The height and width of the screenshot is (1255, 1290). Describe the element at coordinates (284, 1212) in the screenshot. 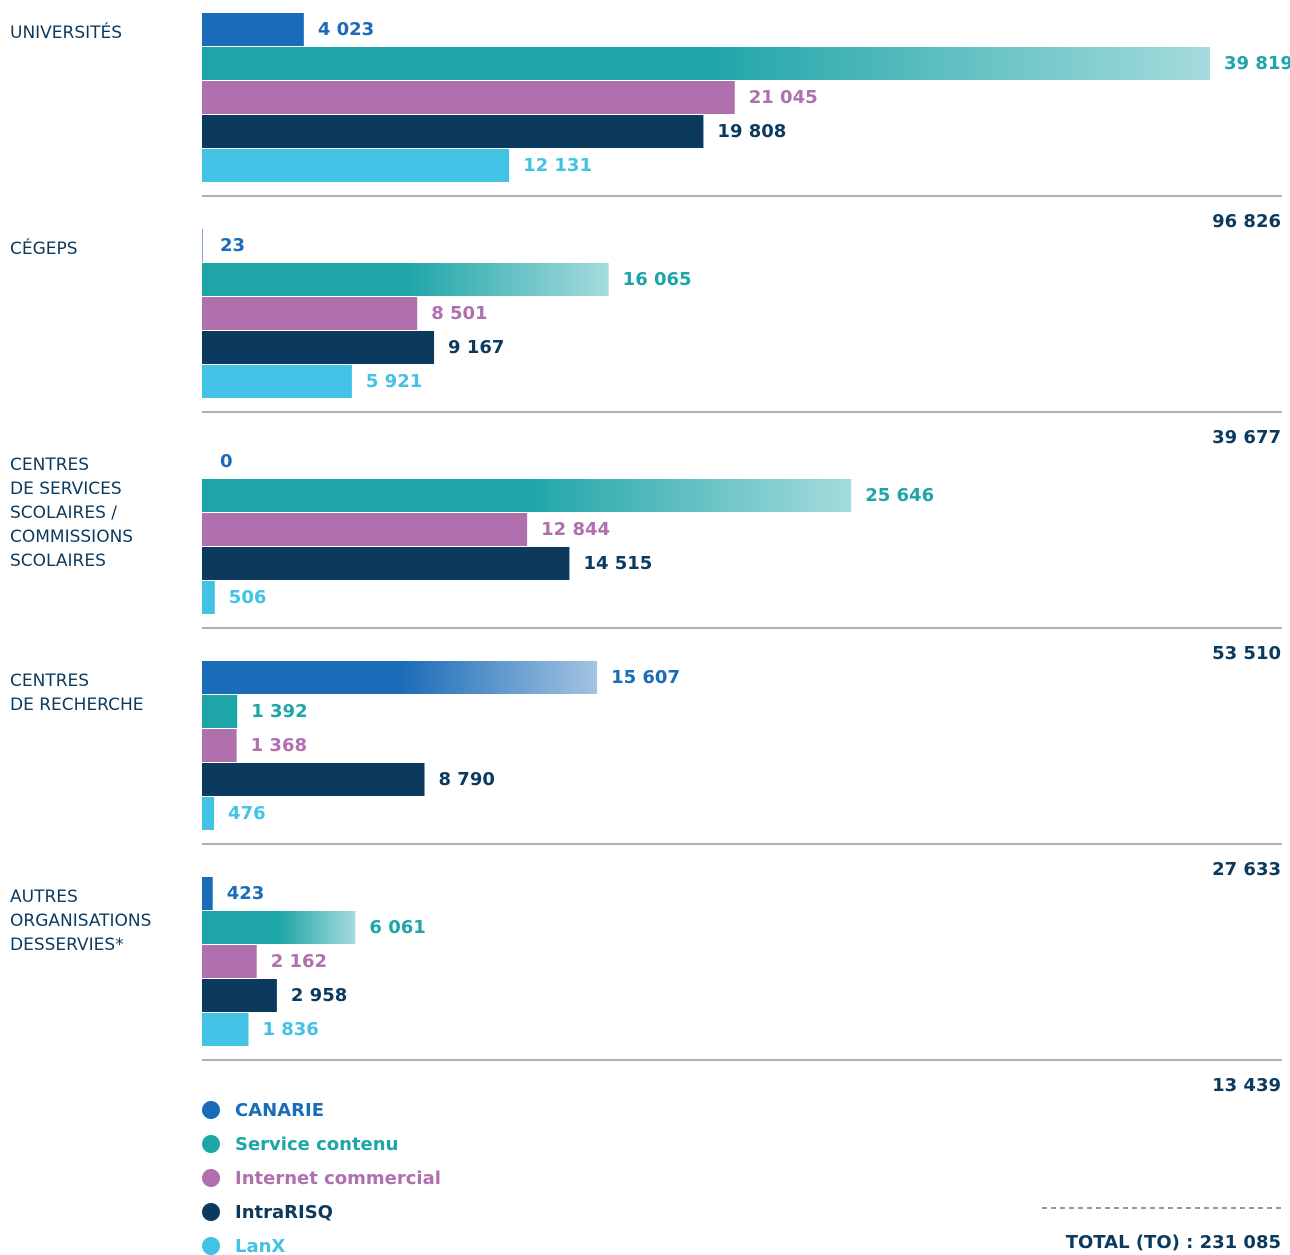

I see `legend-label: IntraRISQ` at that location.